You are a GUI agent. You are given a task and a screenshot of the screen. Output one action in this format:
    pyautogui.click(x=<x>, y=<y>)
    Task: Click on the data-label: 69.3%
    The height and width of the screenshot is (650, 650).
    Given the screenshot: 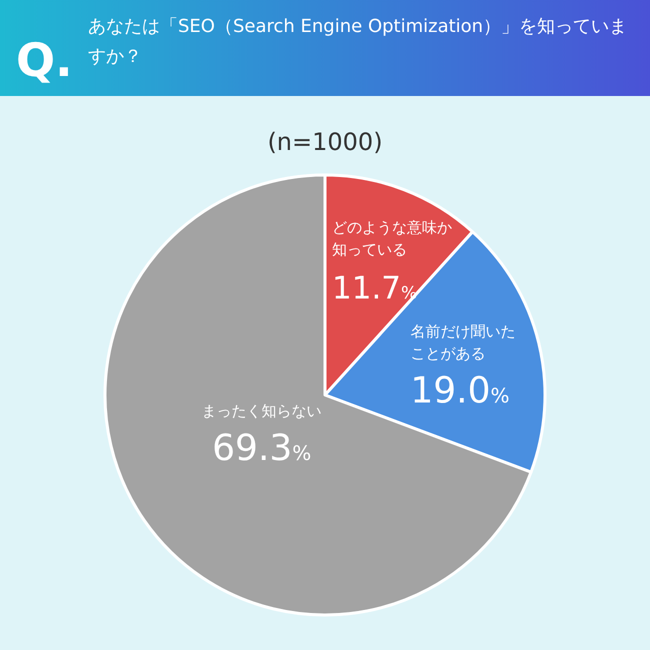 What is the action you would take?
    pyautogui.click(x=262, y=448)
    